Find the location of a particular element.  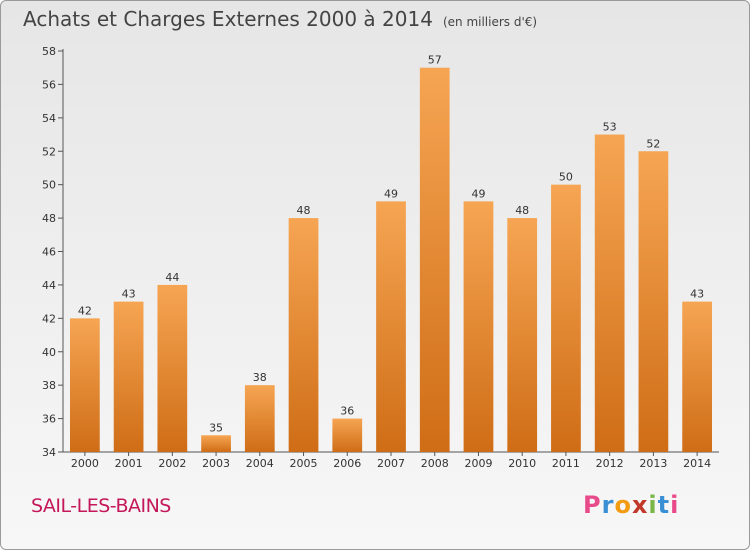

y-tick-label: 58 is located at coordinates (49, 51).